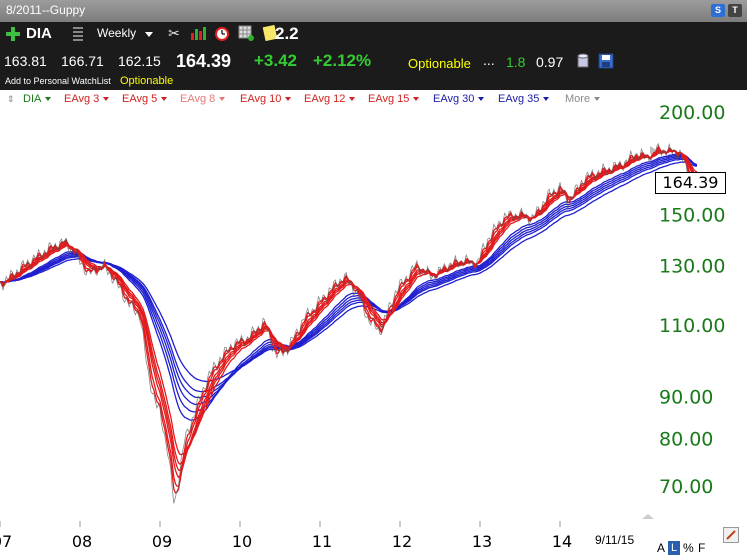 This screenshot has width=747, height=560. What do you see at coordinates (692, 326) in the screenshot?
I see `y-tick-label: 110.00` at bounding box center [692, 326].